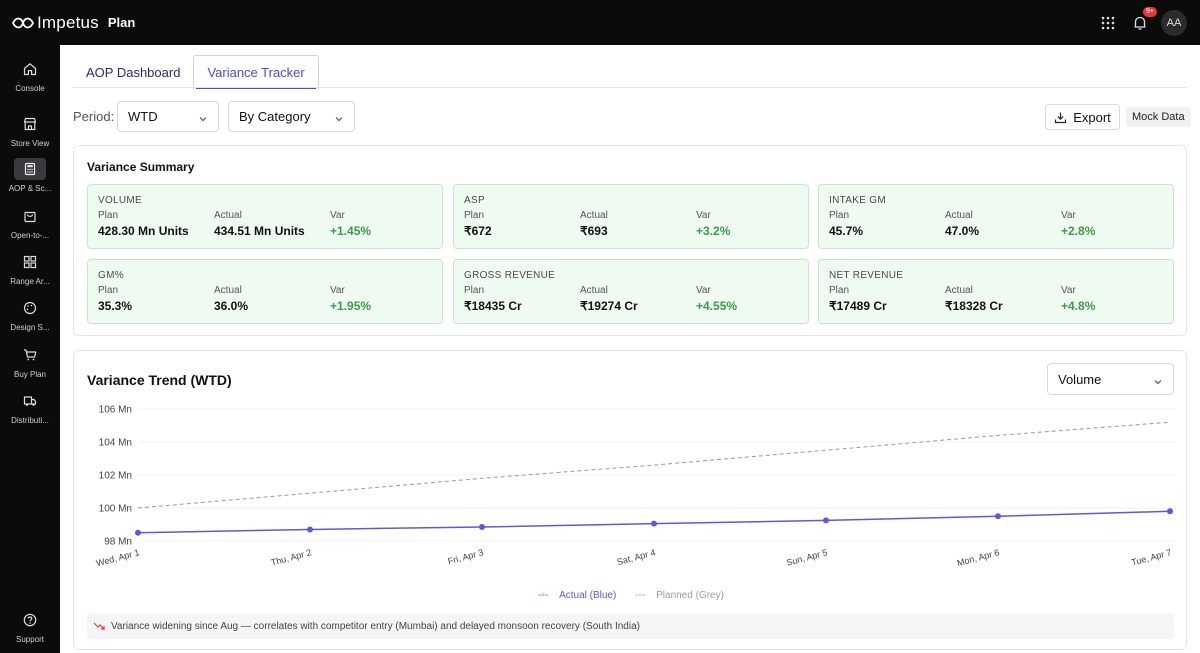 This screenshot has height=653, width=1200. What do you see at coordinates (256, 72) in the screenshot?
I see `tab-variance-tracker: Variance Tracker` at bounding box center [256, 72].